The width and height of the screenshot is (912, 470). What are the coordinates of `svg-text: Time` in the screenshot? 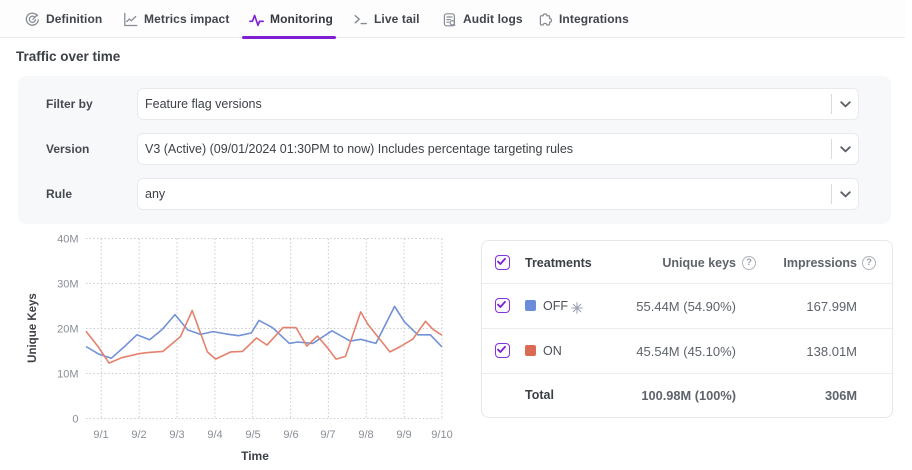 It's located at (255, 456).